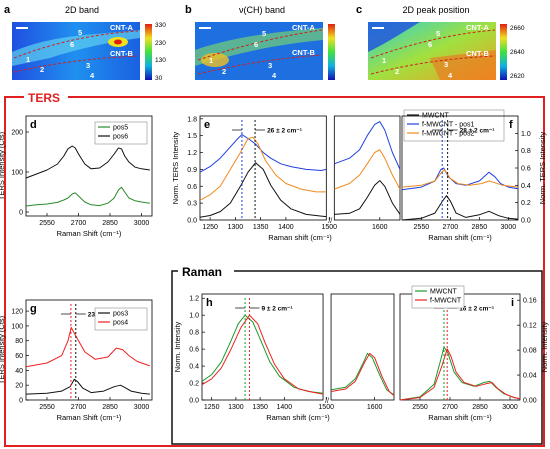  What do you see at coordinates (517, 76) in the screenshot?
I see `colorbar-tick: 2620` at bounding box center [517, 76].